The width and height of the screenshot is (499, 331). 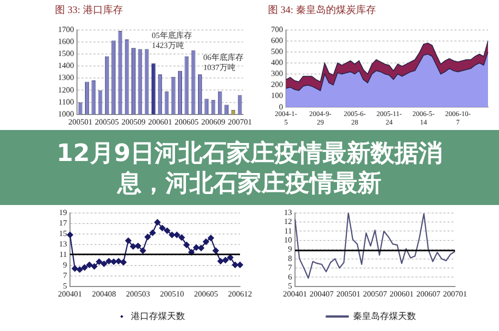 I want to click on annotation: 05年底库存 1423万吨, so click(x=172, y=40).